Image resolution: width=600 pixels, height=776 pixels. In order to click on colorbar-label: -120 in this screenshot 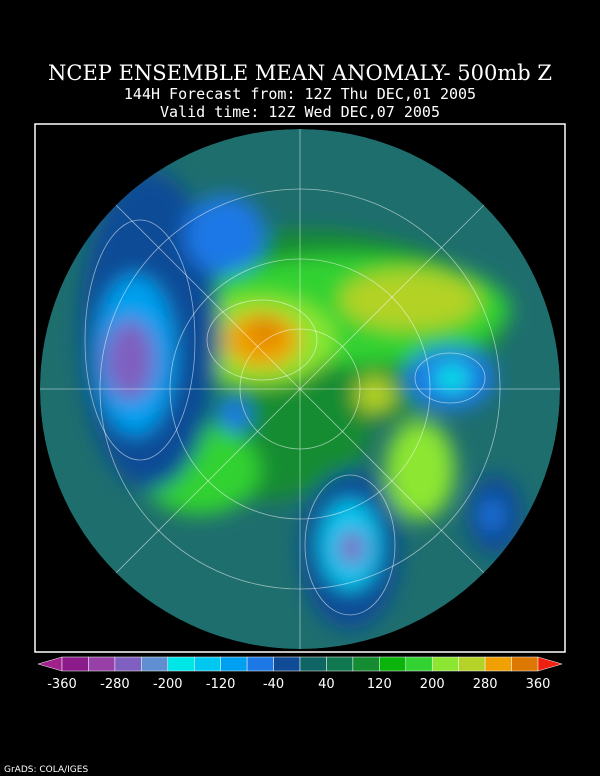, I will do `click(221, 684)`.